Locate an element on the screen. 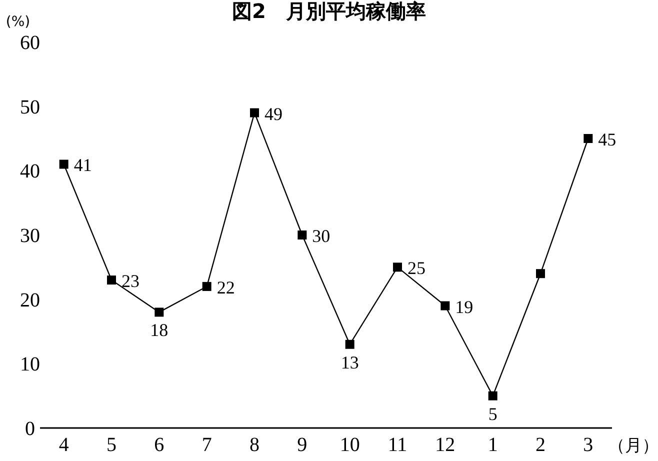 The image size is (658, 461). y-tick-label: 40 is located at coordinates (30, 171).